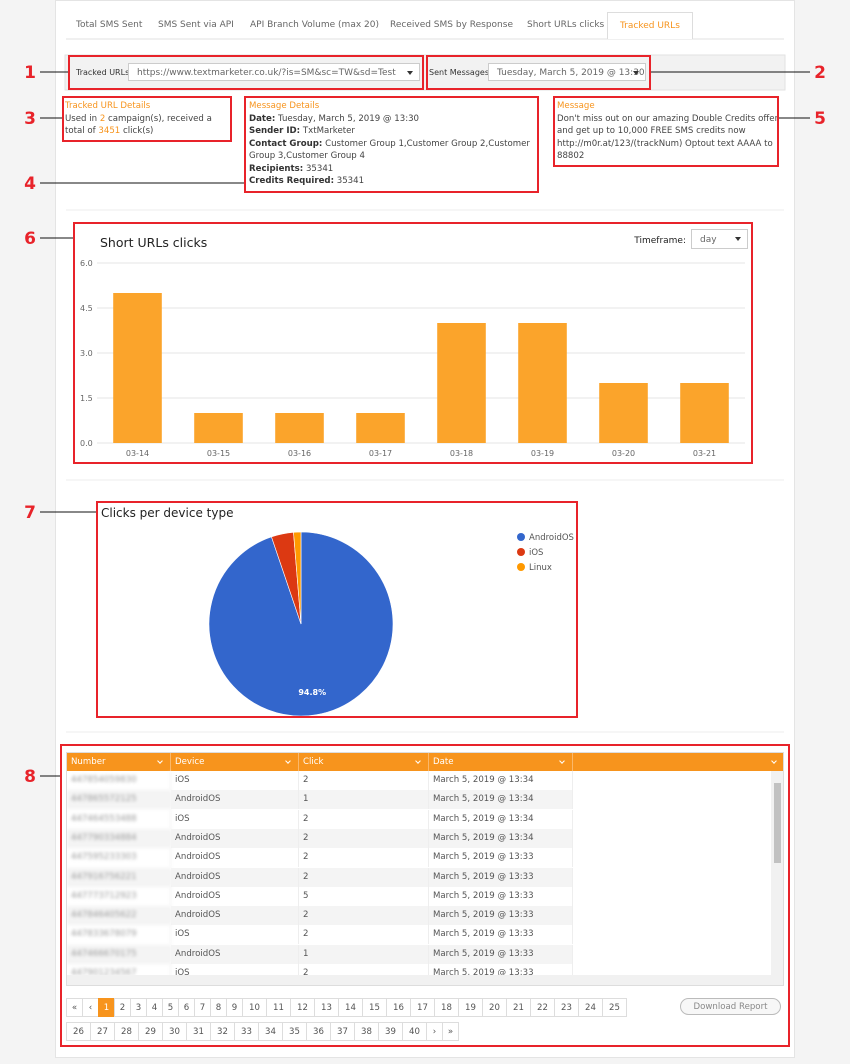  Describe the element at coordinates (86, 353) in the screenshot. I see `y-tick-label: 3.0` at that location.